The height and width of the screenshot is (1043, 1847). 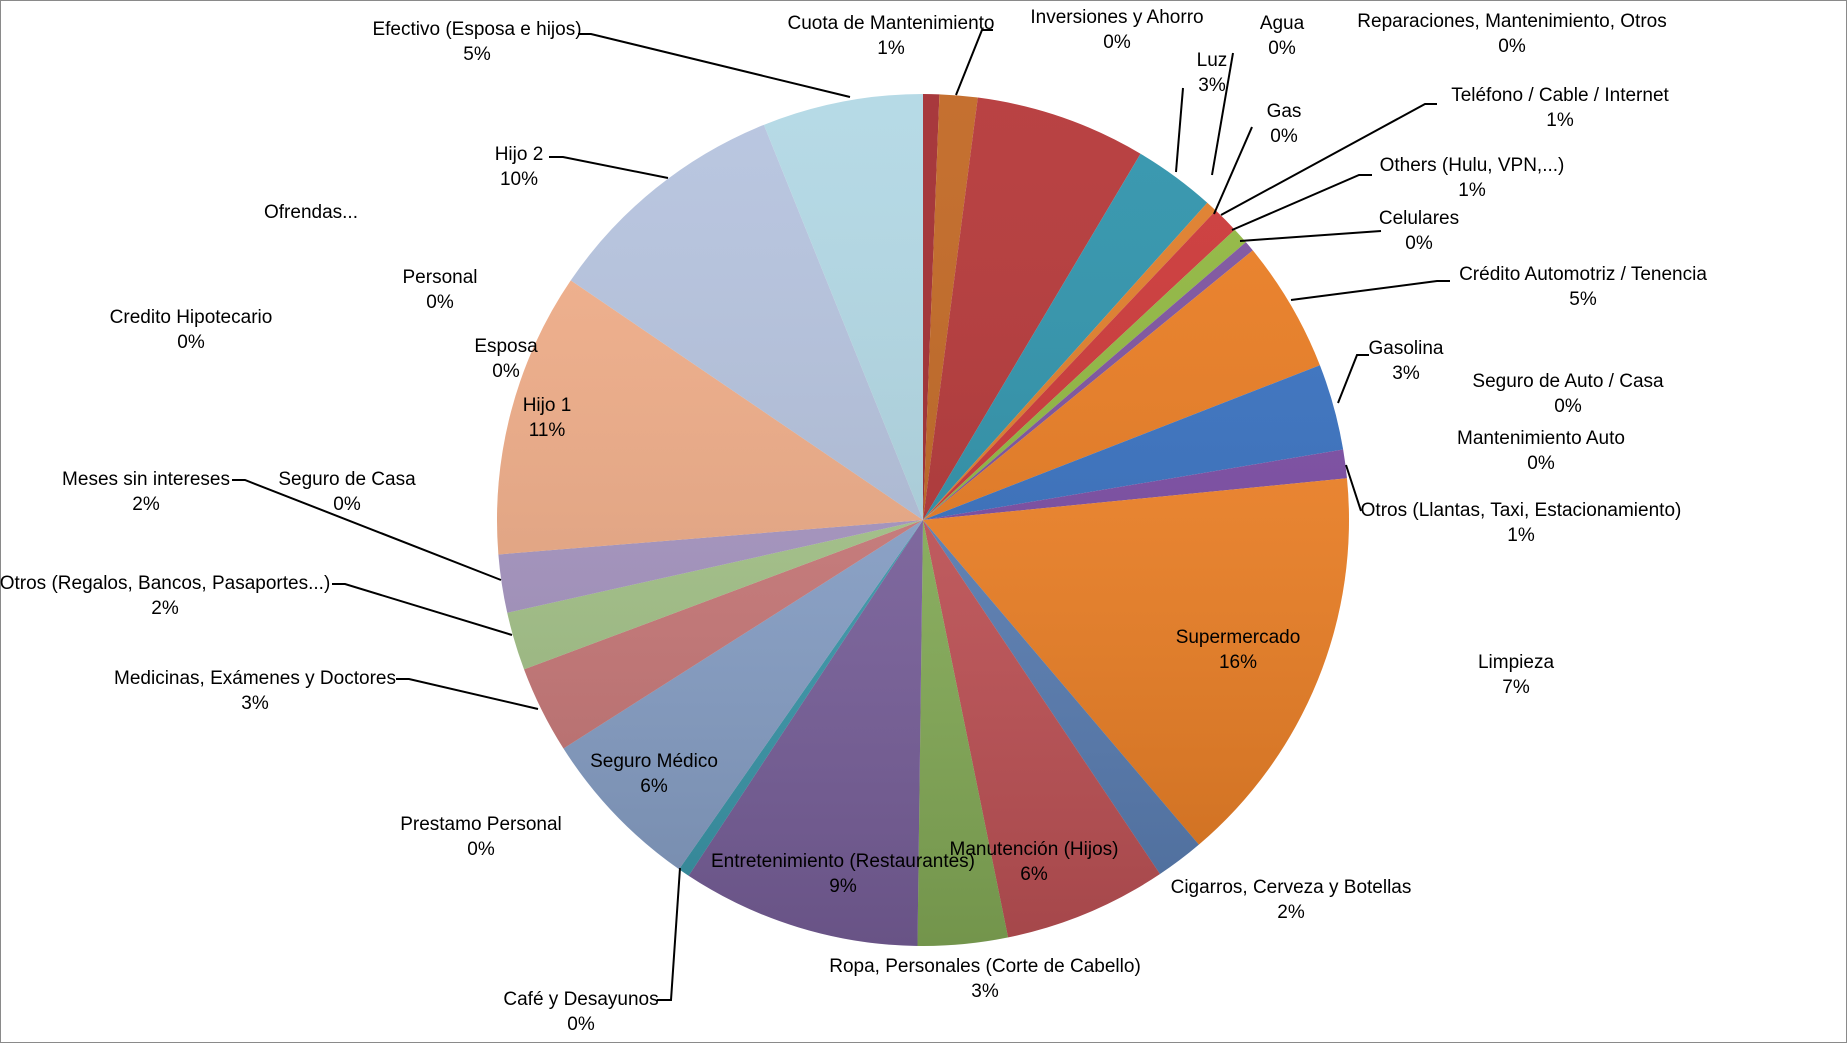 I want to click on slice-label-others-hulu-vpn: Others (Hulu, VPN,...), so click(x=1472, y=165).